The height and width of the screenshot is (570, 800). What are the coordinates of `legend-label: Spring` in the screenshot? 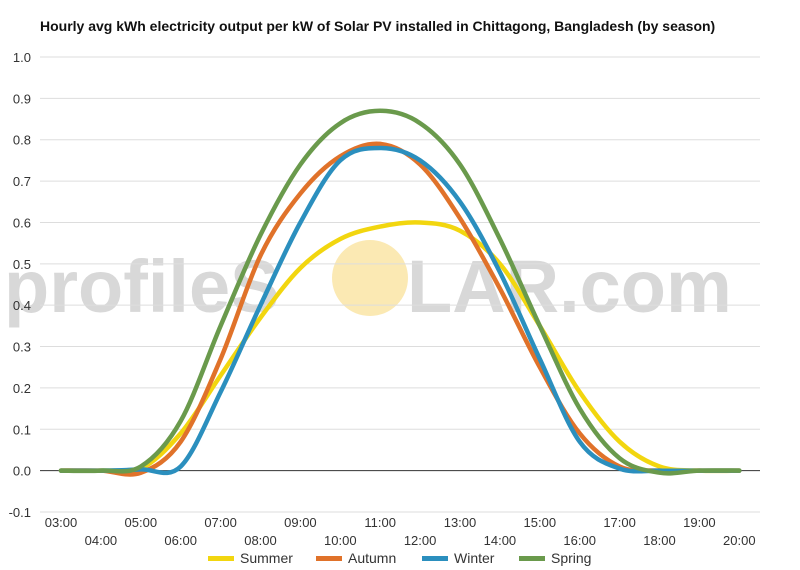 It's located at (571, 558).